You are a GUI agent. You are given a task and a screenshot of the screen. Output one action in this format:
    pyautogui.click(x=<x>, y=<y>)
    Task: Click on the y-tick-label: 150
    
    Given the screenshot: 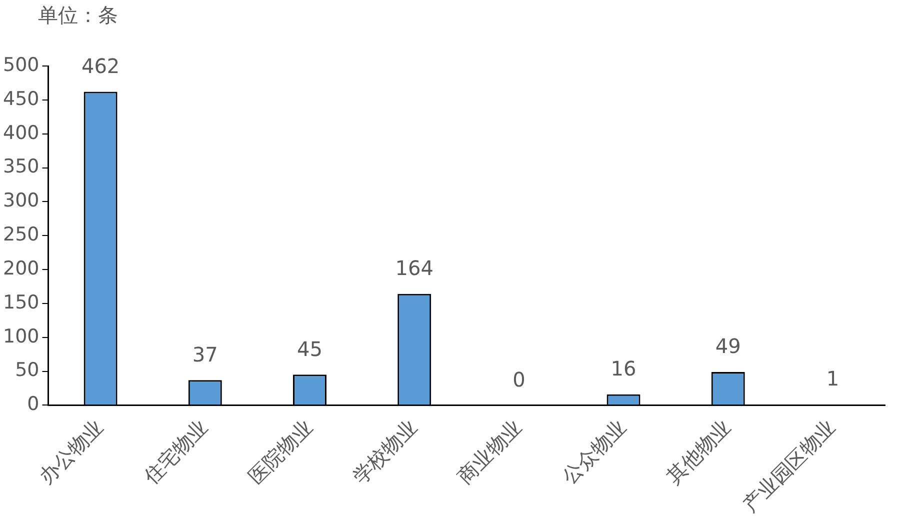 What is the action you would take?
    pyautogui.click(x=21, y=302)
    